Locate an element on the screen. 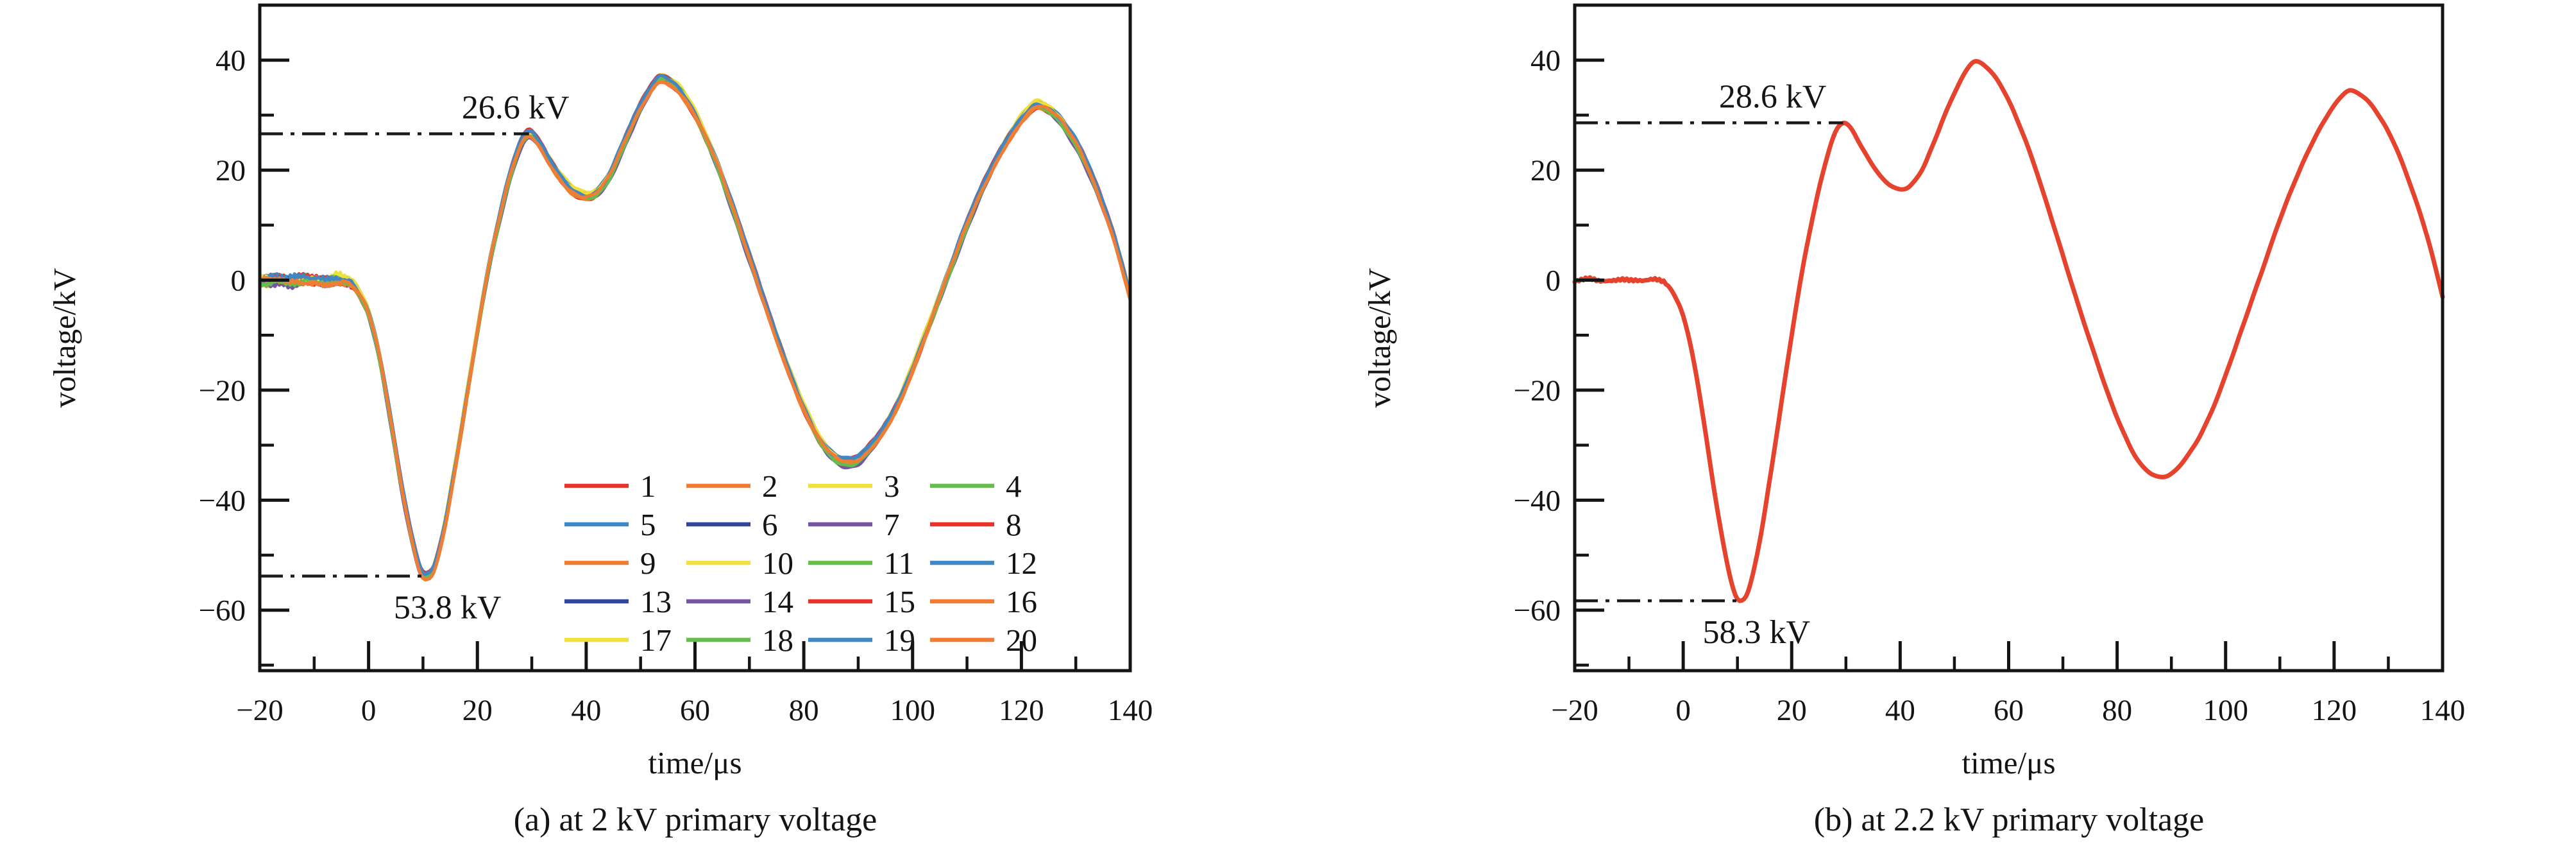 The height and width of the screenshot is (851, 2576). legend-label-3: 3 is located at coordinates (892, 486).